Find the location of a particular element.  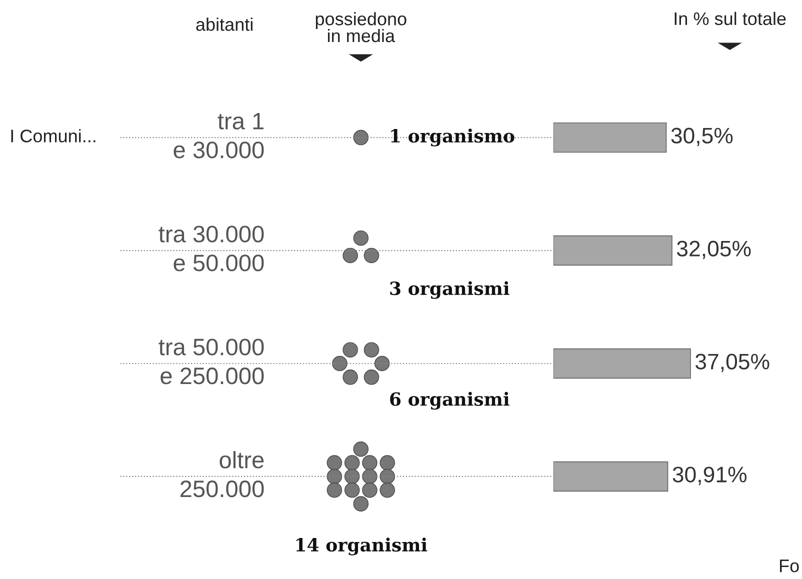

text: abitanti is located at coordinates (224, 24).